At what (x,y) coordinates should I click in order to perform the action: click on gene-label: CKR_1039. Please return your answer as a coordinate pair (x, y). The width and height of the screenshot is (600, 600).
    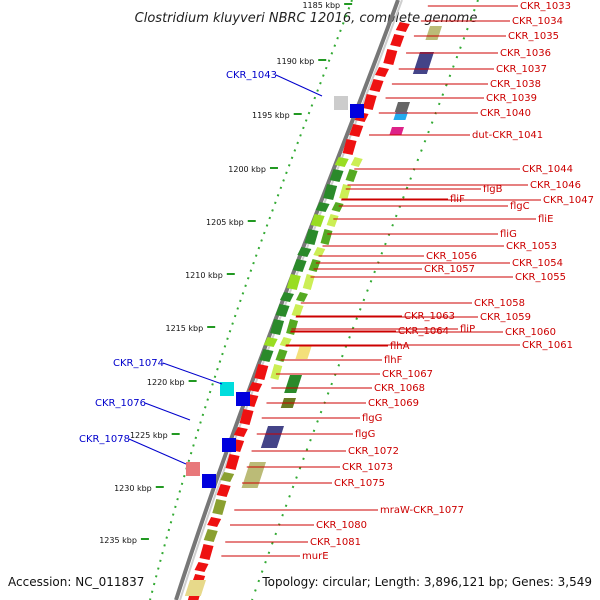
    Looking at the image, I should click on (461, 98).